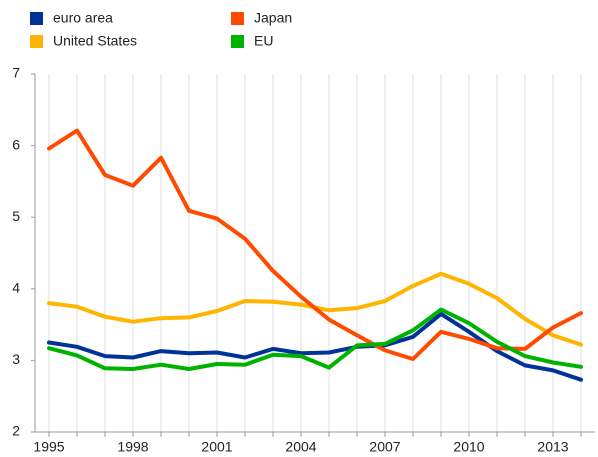  I want to click on legend-label: United States, so click(95, 41).